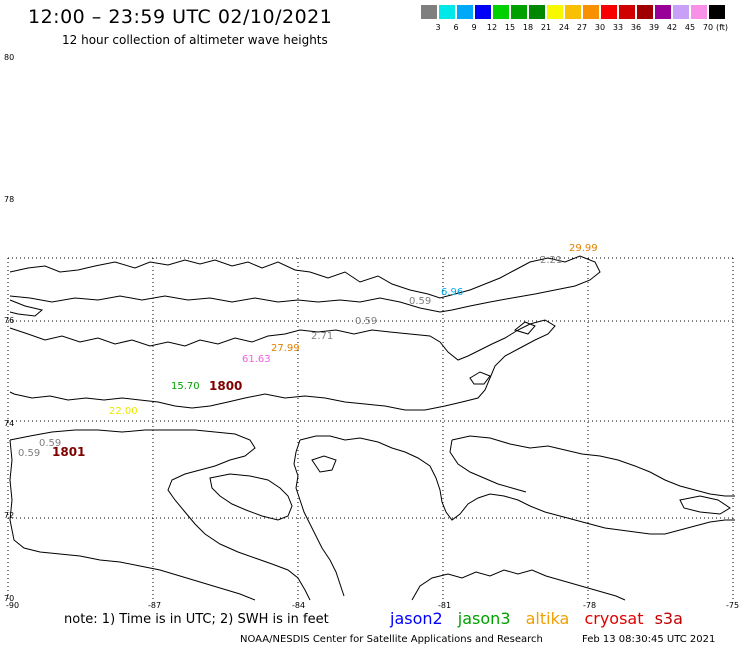 Image resolution: width=740 pixels, height=650 pixels. I want to click on lat-label: 70, so click(9, 598).